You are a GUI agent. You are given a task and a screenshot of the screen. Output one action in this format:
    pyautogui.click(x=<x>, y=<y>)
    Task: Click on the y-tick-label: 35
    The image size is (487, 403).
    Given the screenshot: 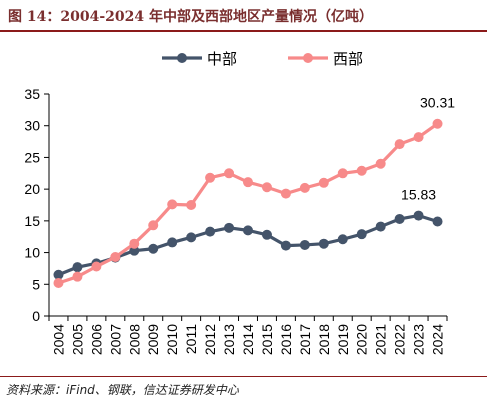 What is the action you would take?
    pyautogui.click(x=32, y=94)
    